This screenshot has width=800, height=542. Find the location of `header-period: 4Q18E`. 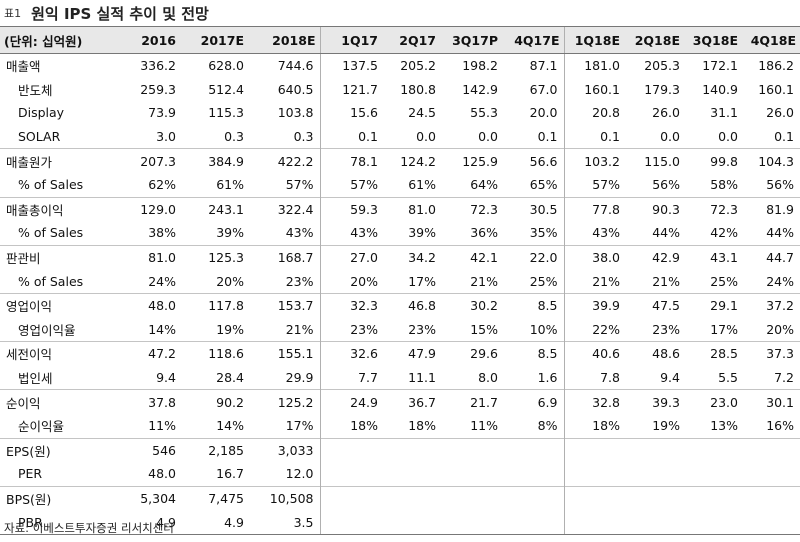

header-period: 4Q18E is located at coordinates (771, 40).